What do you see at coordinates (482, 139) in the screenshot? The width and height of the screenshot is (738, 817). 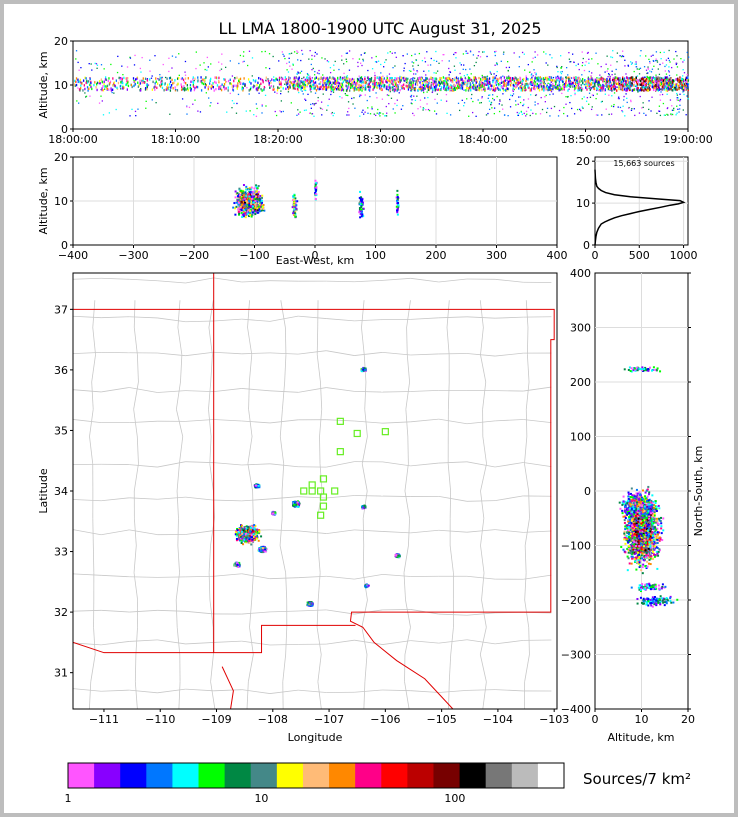 I see `time-tick-label: 18:40:00` at bounding box center [482, 139].